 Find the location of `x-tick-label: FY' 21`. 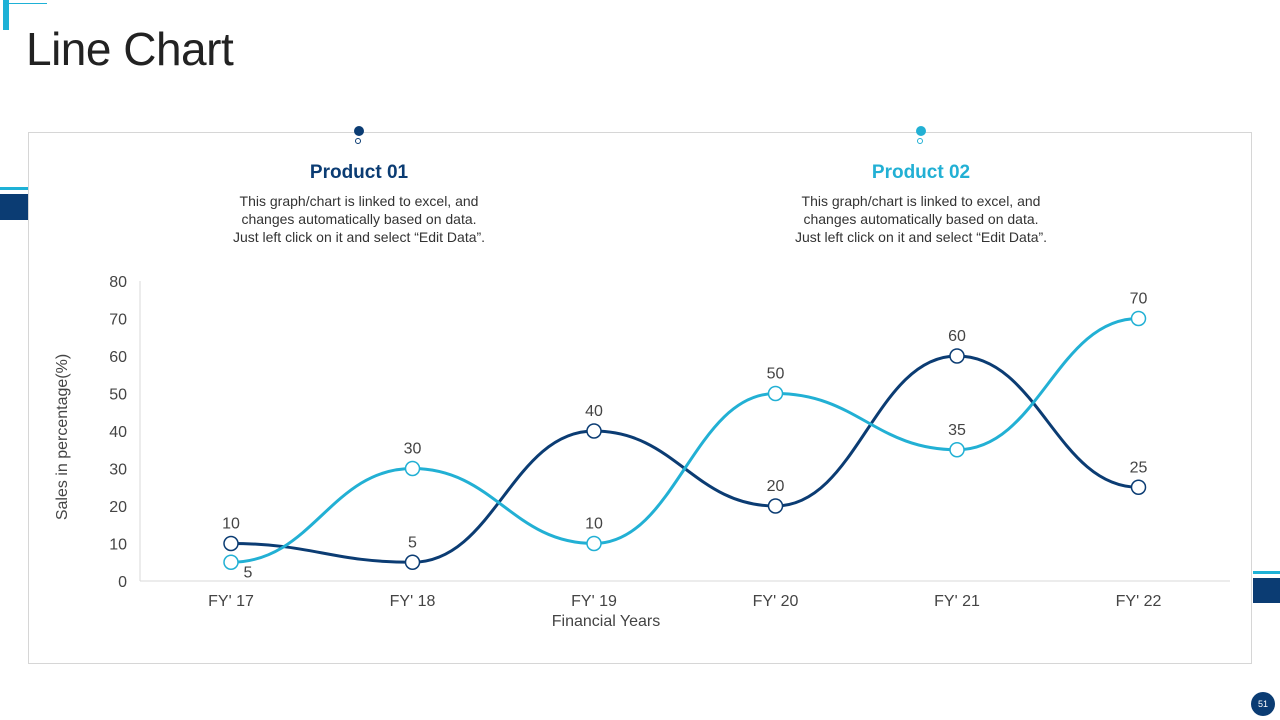

x-tick-label: FY' 21 is located at coordinates (957, 601).